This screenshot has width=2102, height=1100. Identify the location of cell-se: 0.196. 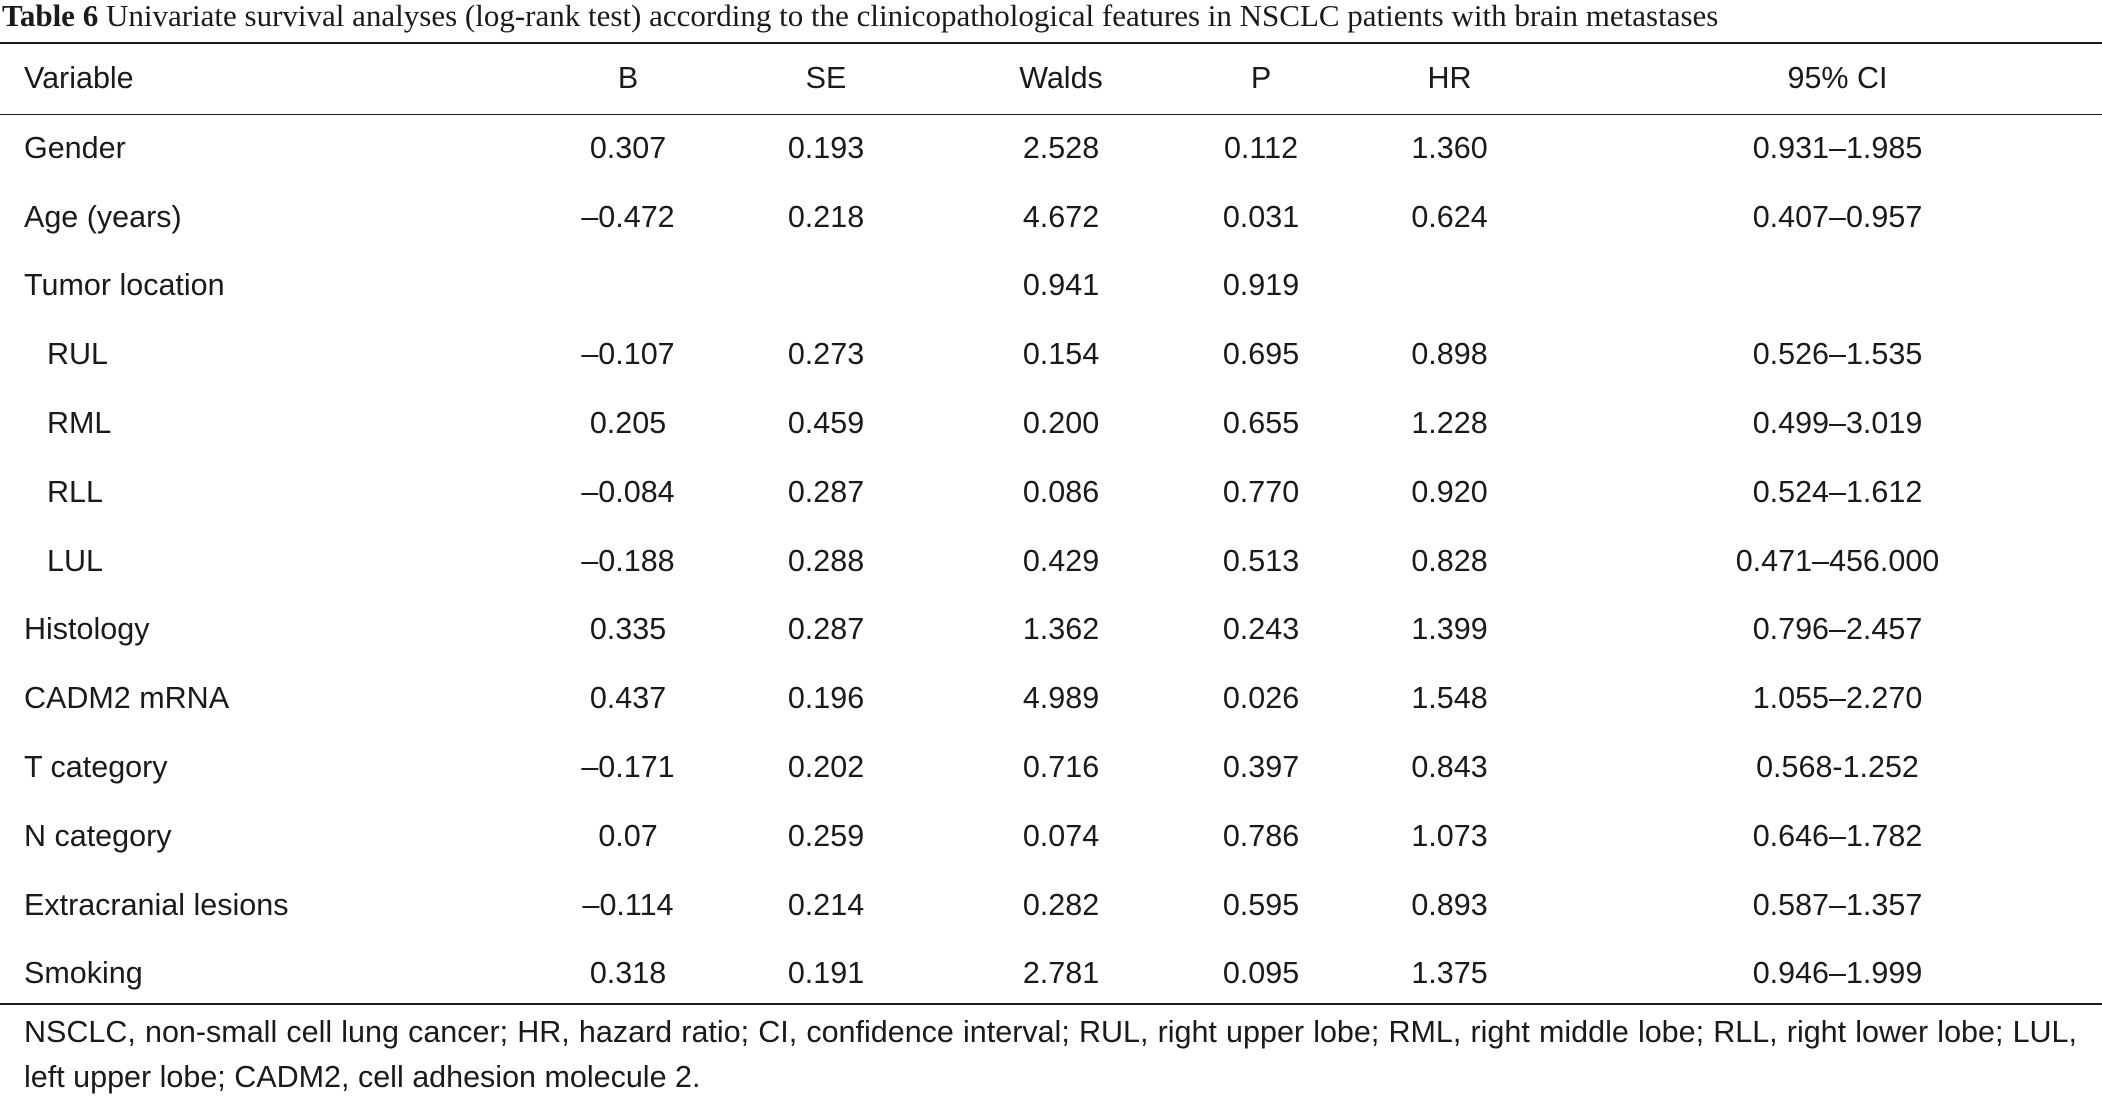
(826, 698).